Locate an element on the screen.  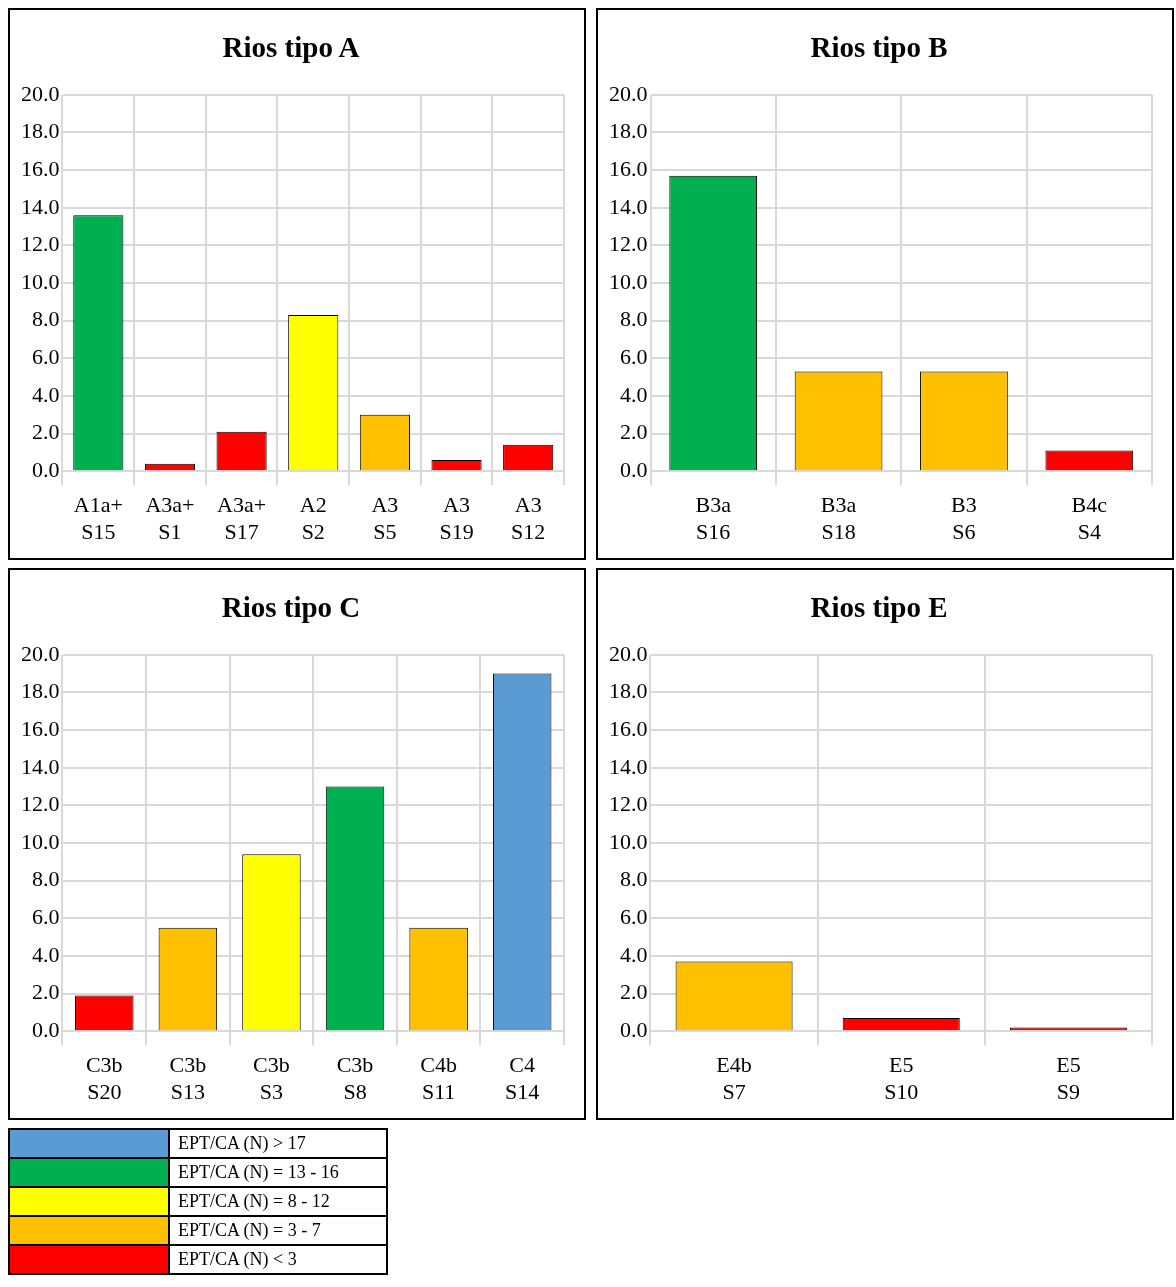
x-tick-label: C4 S14 is located at coordinates (522, 1078).